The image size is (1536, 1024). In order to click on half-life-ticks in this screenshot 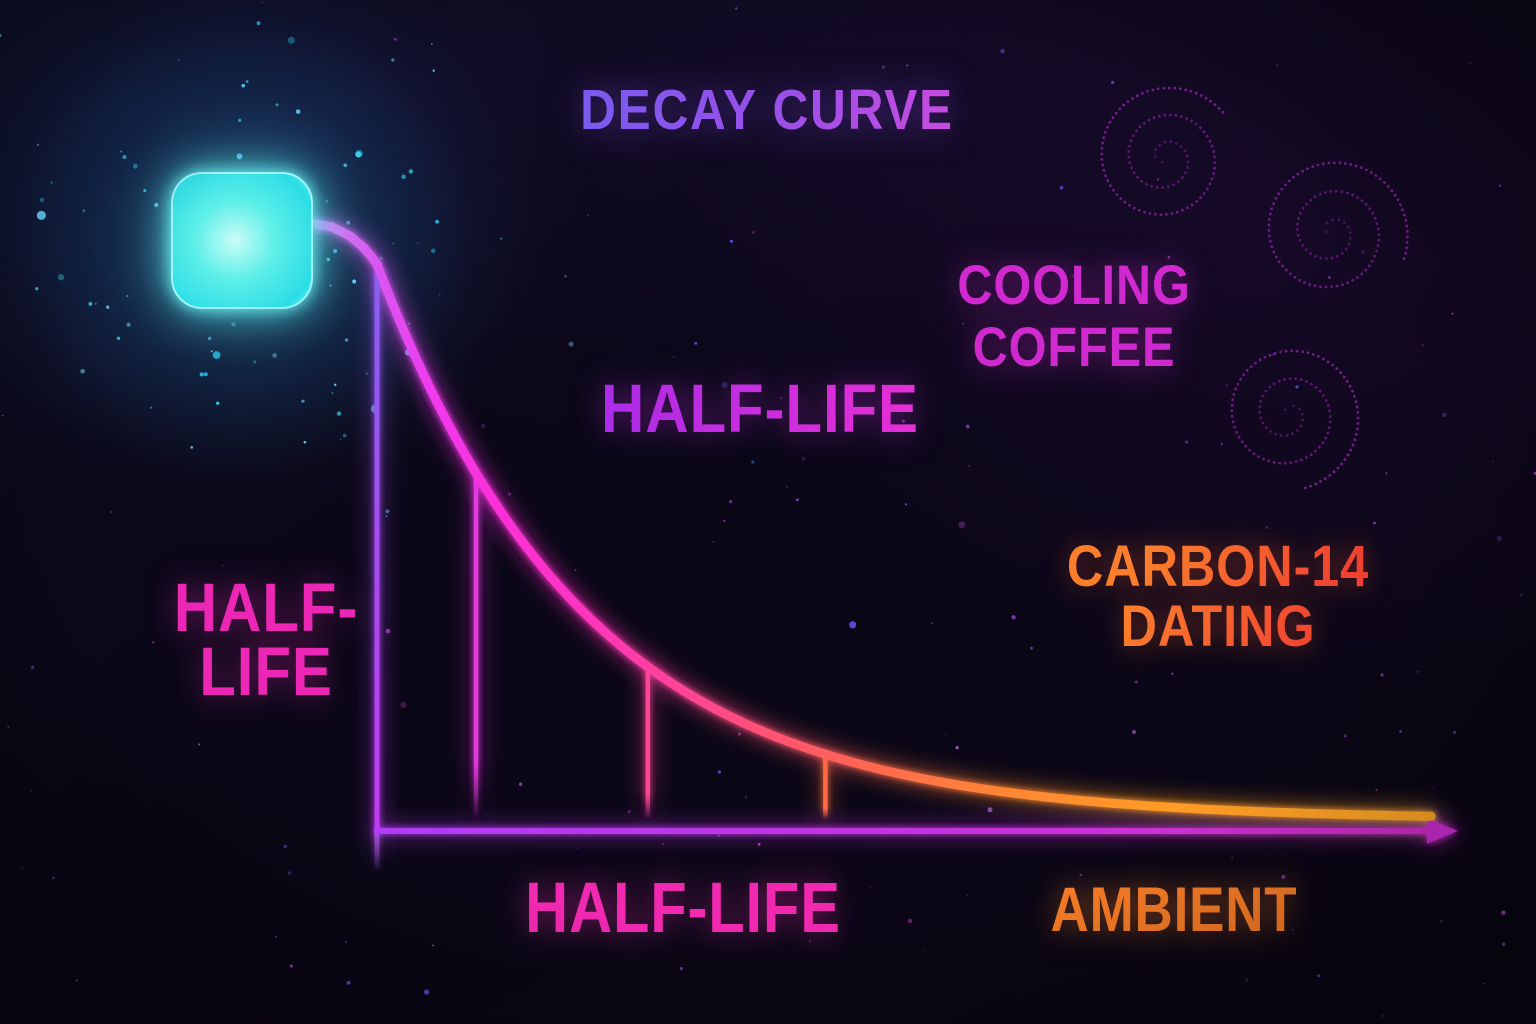, I will do `click(650, 647)`.